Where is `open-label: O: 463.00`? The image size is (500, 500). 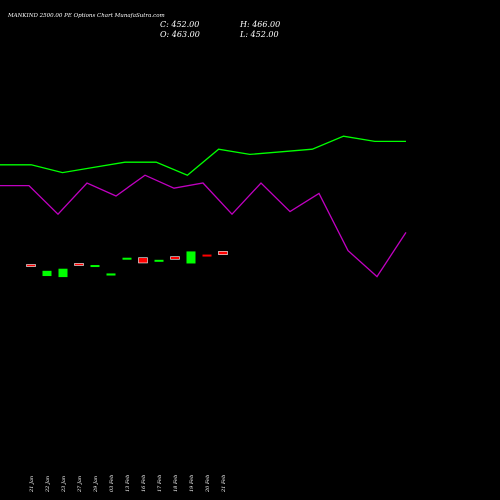
open-label: O: 463.00 is located at coordinates (180, 34).